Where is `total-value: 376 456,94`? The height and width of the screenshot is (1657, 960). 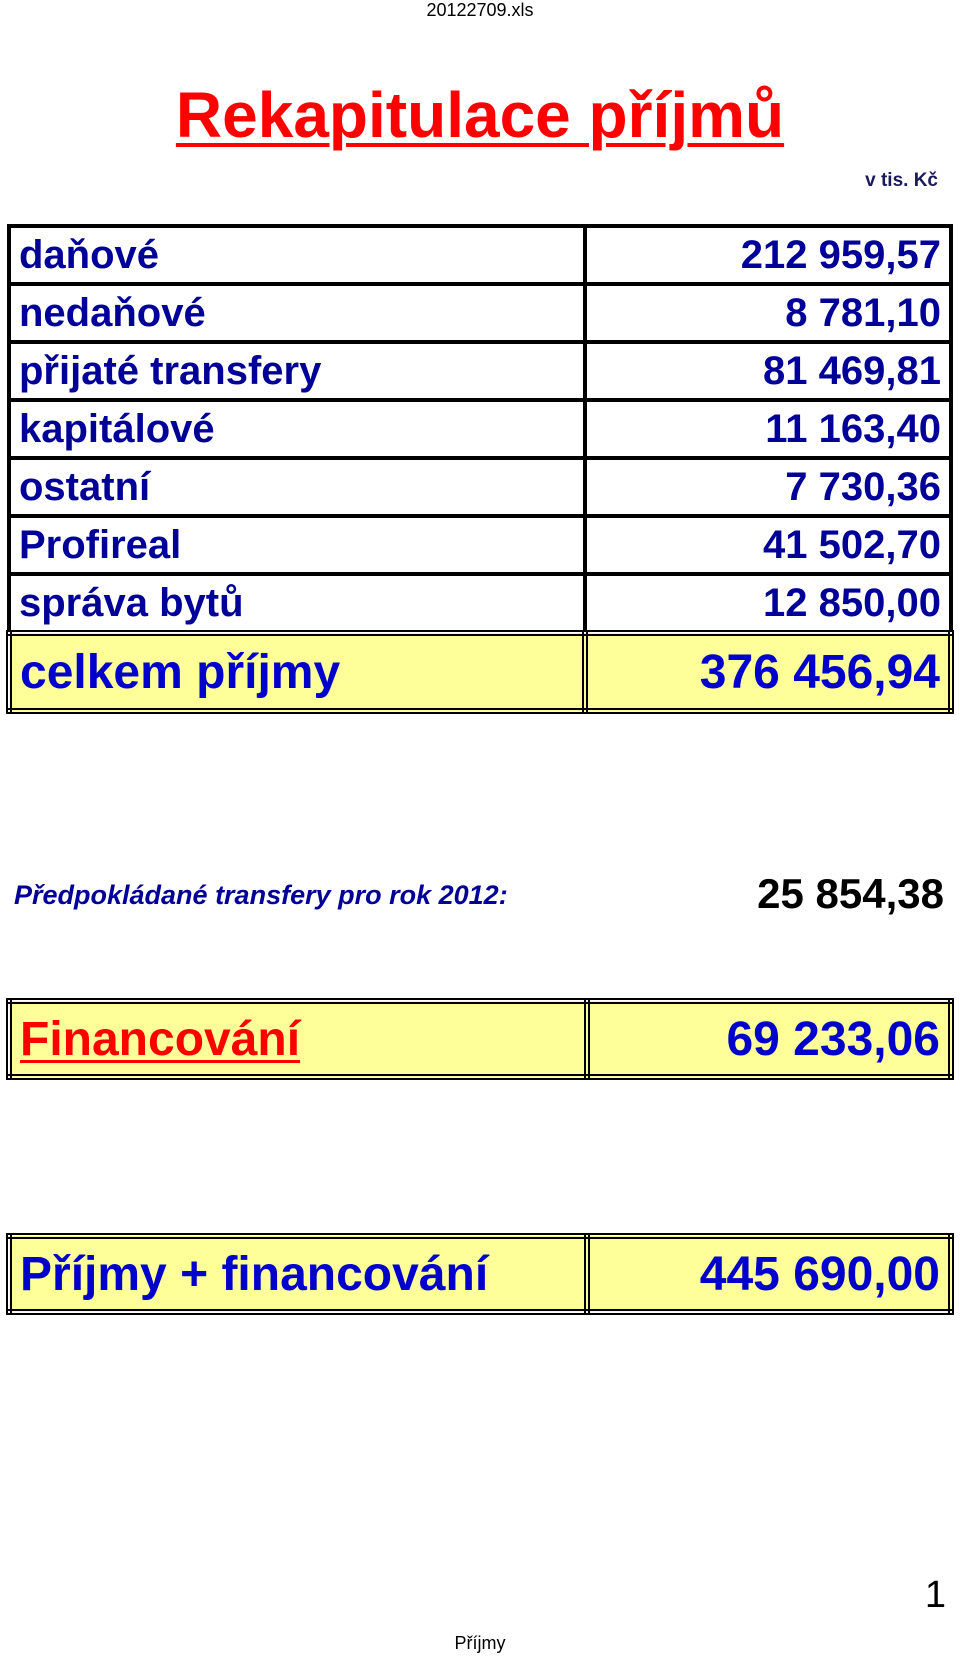
total-value: 376 456,94 is located at coordinates (768, 672).